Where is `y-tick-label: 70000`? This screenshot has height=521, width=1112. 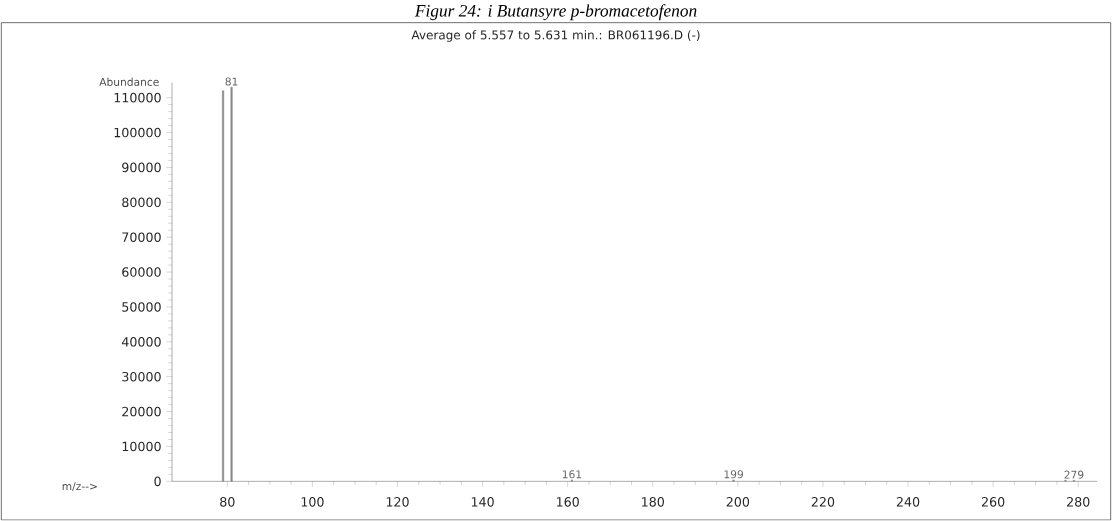 y-tick-label: 70000 is located at coordinates (141, 237).